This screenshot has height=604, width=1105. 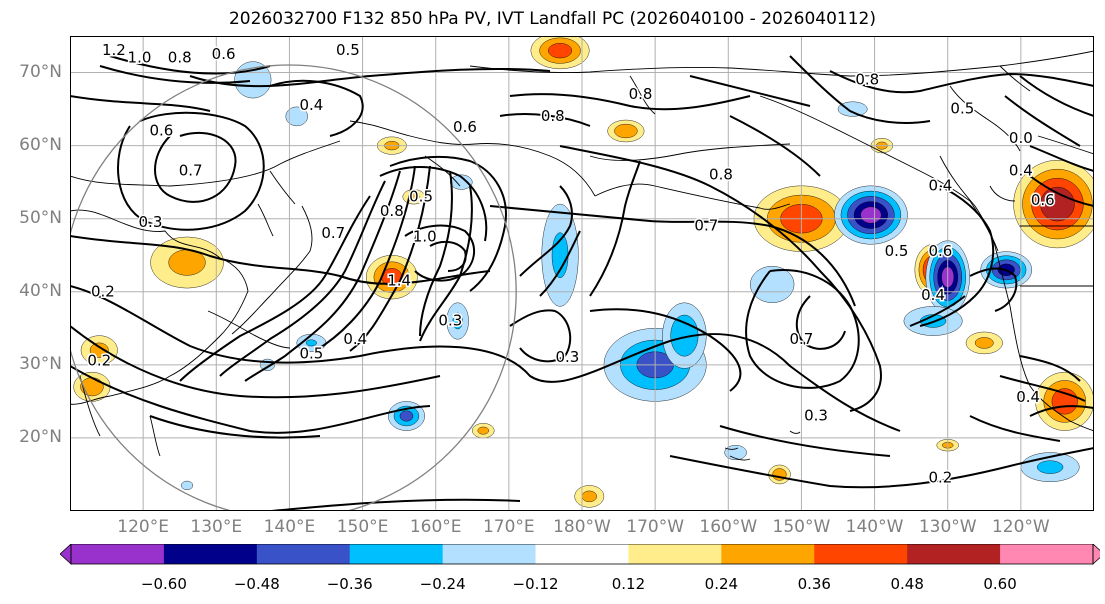 I want to click on colorbar-tick-label: 0.36, so click(x=814, y=584).